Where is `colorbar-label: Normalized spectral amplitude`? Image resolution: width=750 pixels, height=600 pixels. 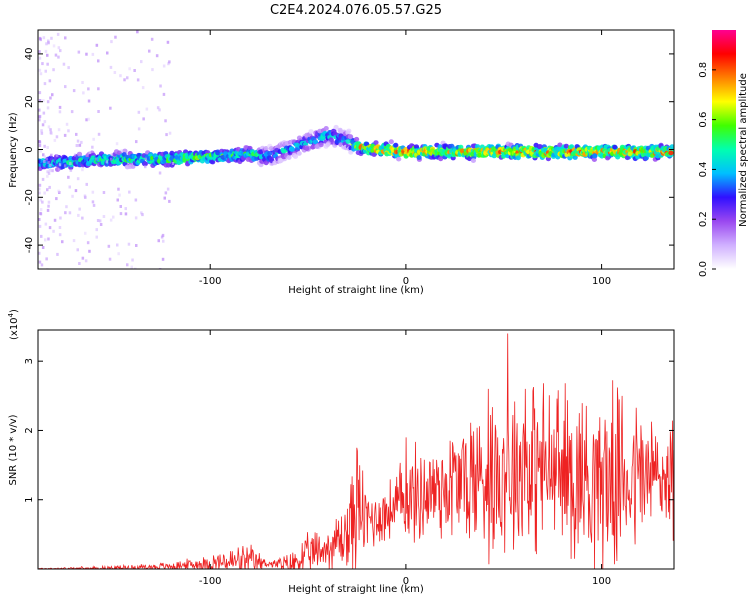
colorbar-label: Normalized spectral amplitude is located at coordinates (743, 150).